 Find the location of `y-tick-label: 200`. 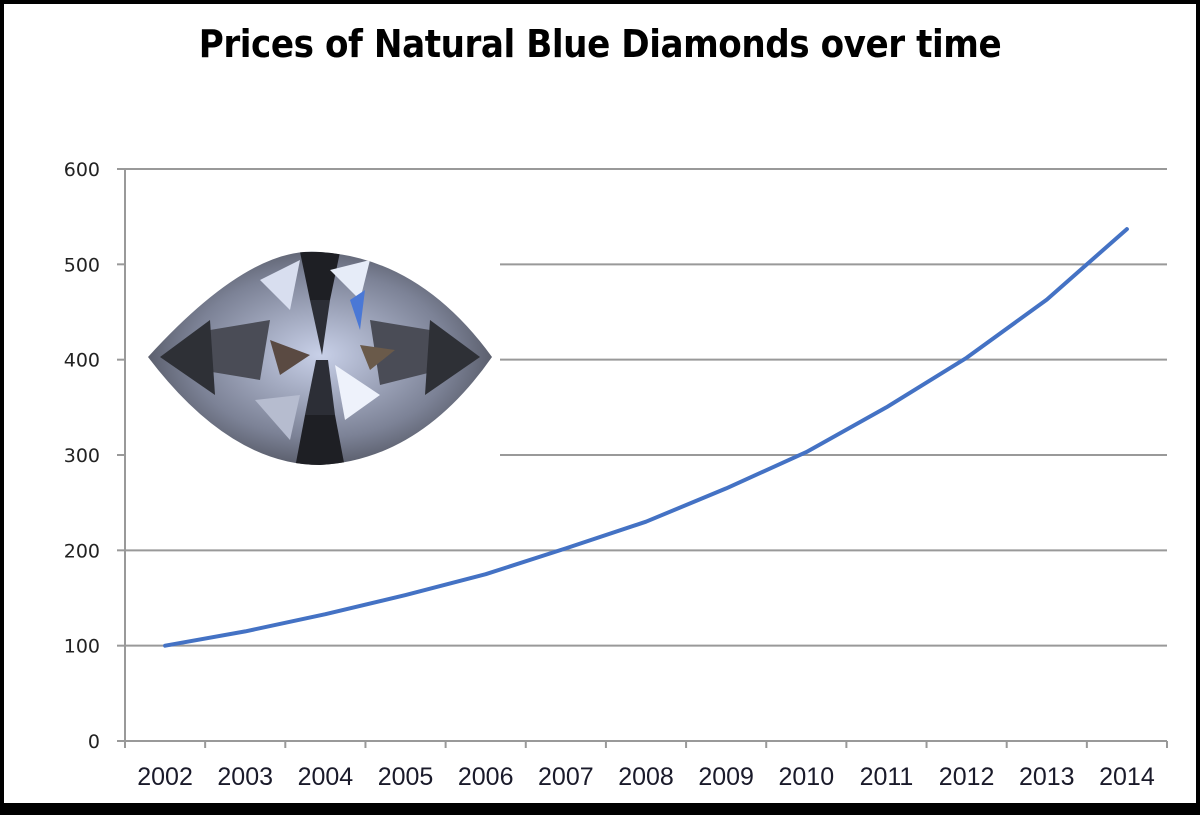

y-tick-label: 200 is located at coordinates (82, 551).